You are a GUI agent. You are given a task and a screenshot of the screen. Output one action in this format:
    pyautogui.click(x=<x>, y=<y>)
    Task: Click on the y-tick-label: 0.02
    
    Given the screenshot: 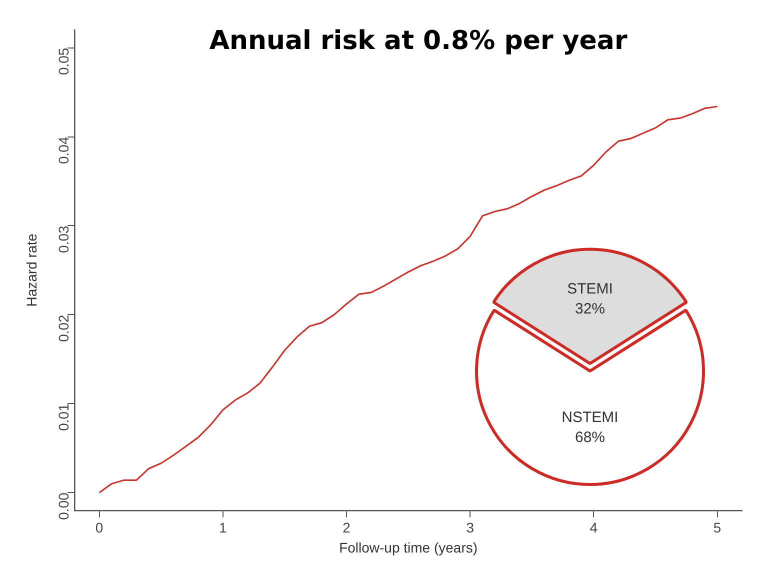 What is the action you would take?
    pyautogui.click(x=63, y=328)
    